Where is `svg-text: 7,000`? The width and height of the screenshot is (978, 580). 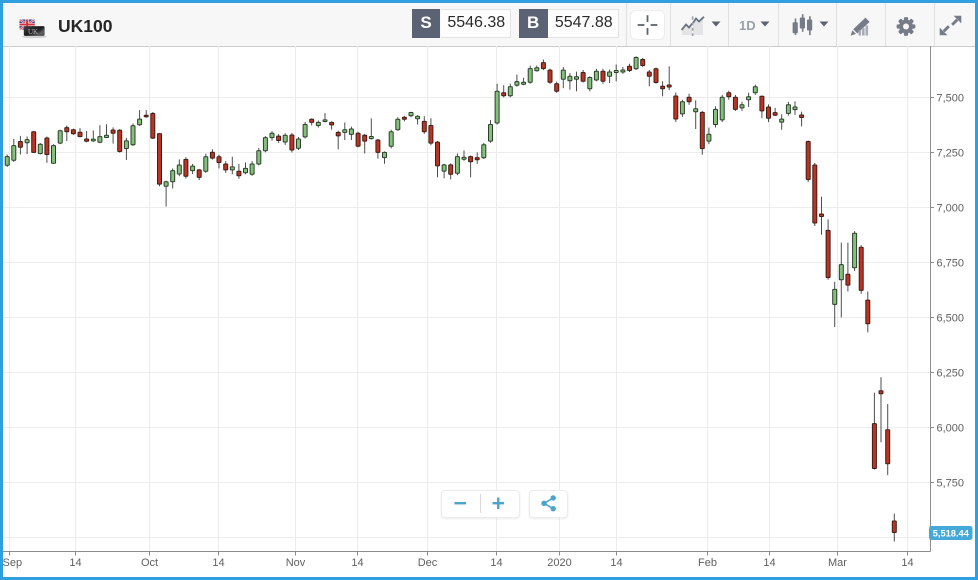
svg-text: 7,000 is located at coordinates (951, 209).